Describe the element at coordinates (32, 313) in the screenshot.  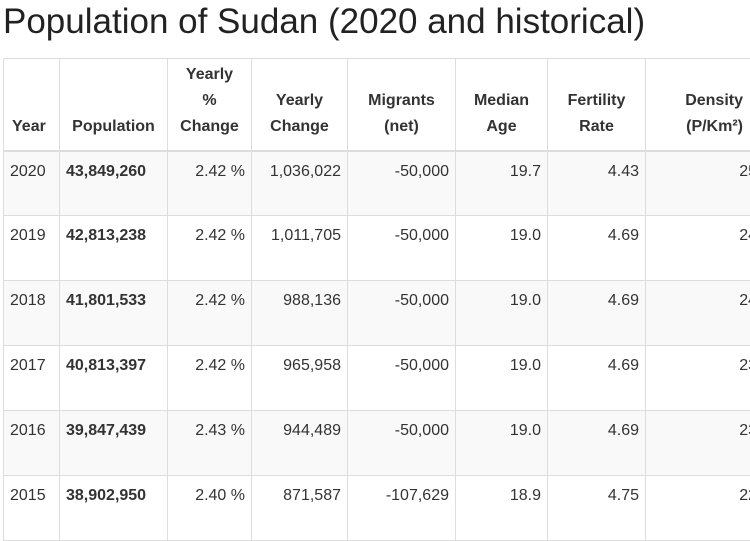
I see `cell-year: 2018` at that location.